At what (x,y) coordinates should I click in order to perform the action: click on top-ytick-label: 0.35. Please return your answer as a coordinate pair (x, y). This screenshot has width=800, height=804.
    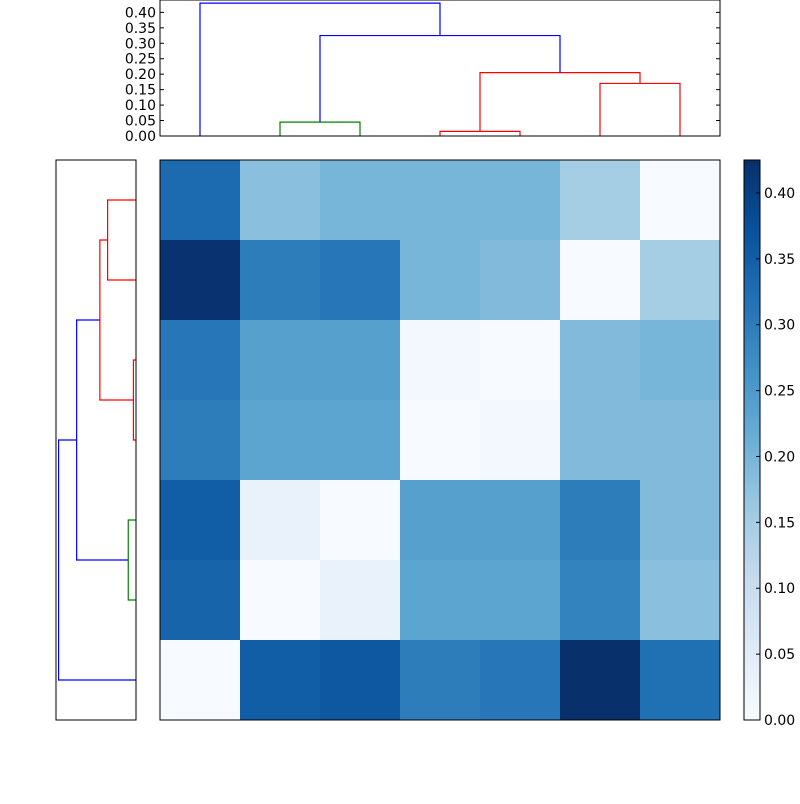
    Looking at the image, I should click on (140, 29).